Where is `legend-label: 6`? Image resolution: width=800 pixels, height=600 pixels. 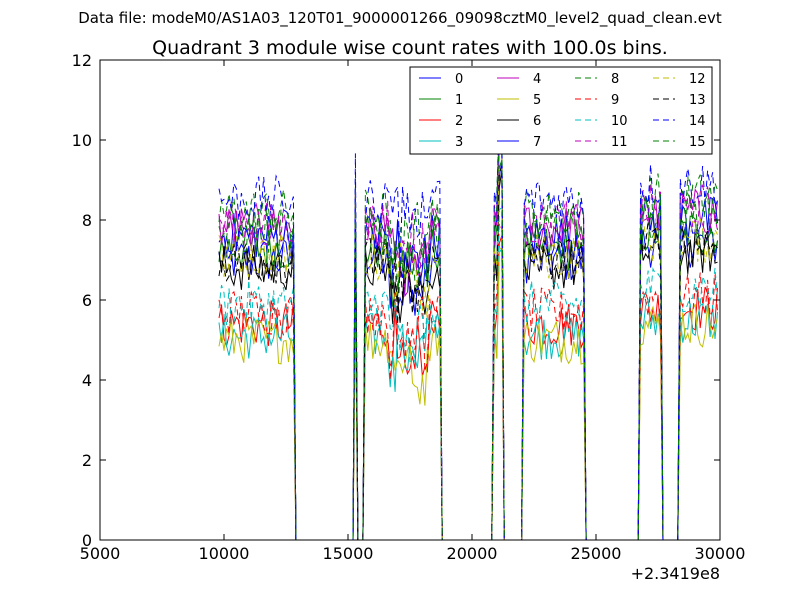
legend-label: 6 is located at coordinates (537, 121).